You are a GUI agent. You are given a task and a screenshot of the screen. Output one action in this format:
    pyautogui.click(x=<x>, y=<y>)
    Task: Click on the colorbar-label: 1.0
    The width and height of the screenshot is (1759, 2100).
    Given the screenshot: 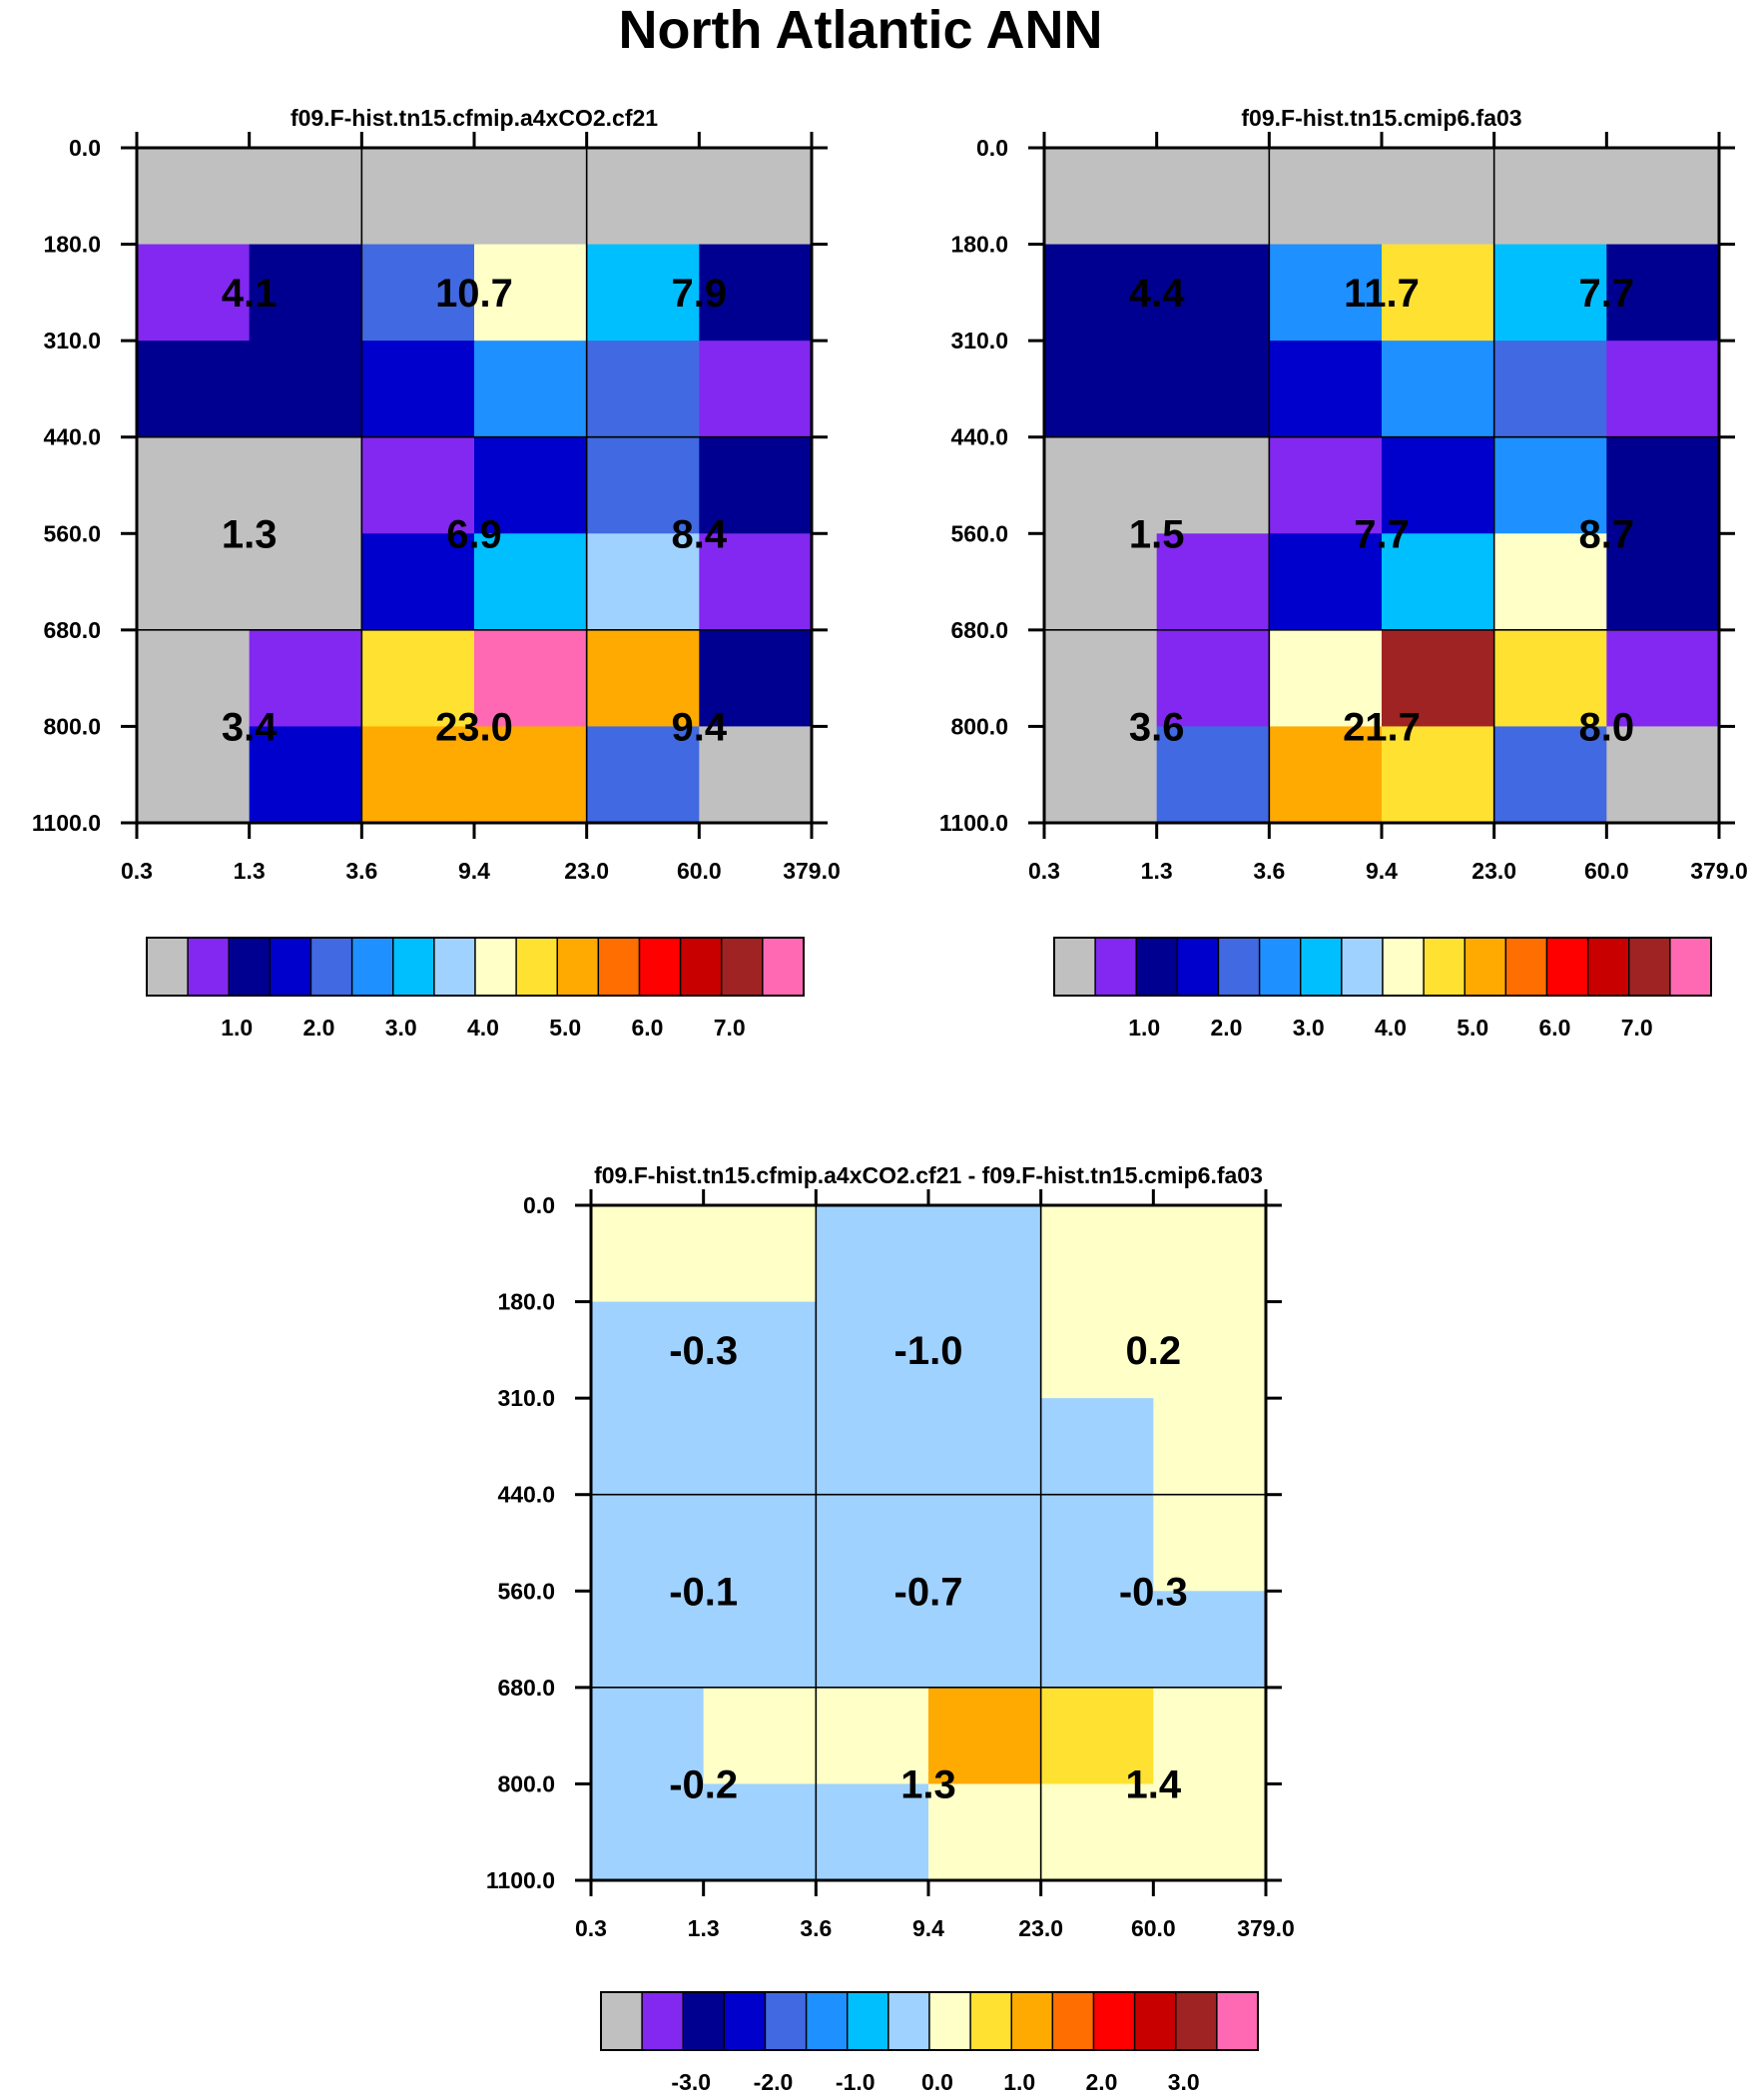 What is the action you would take?
    pyautogui.click(x=237, y=1028)
    